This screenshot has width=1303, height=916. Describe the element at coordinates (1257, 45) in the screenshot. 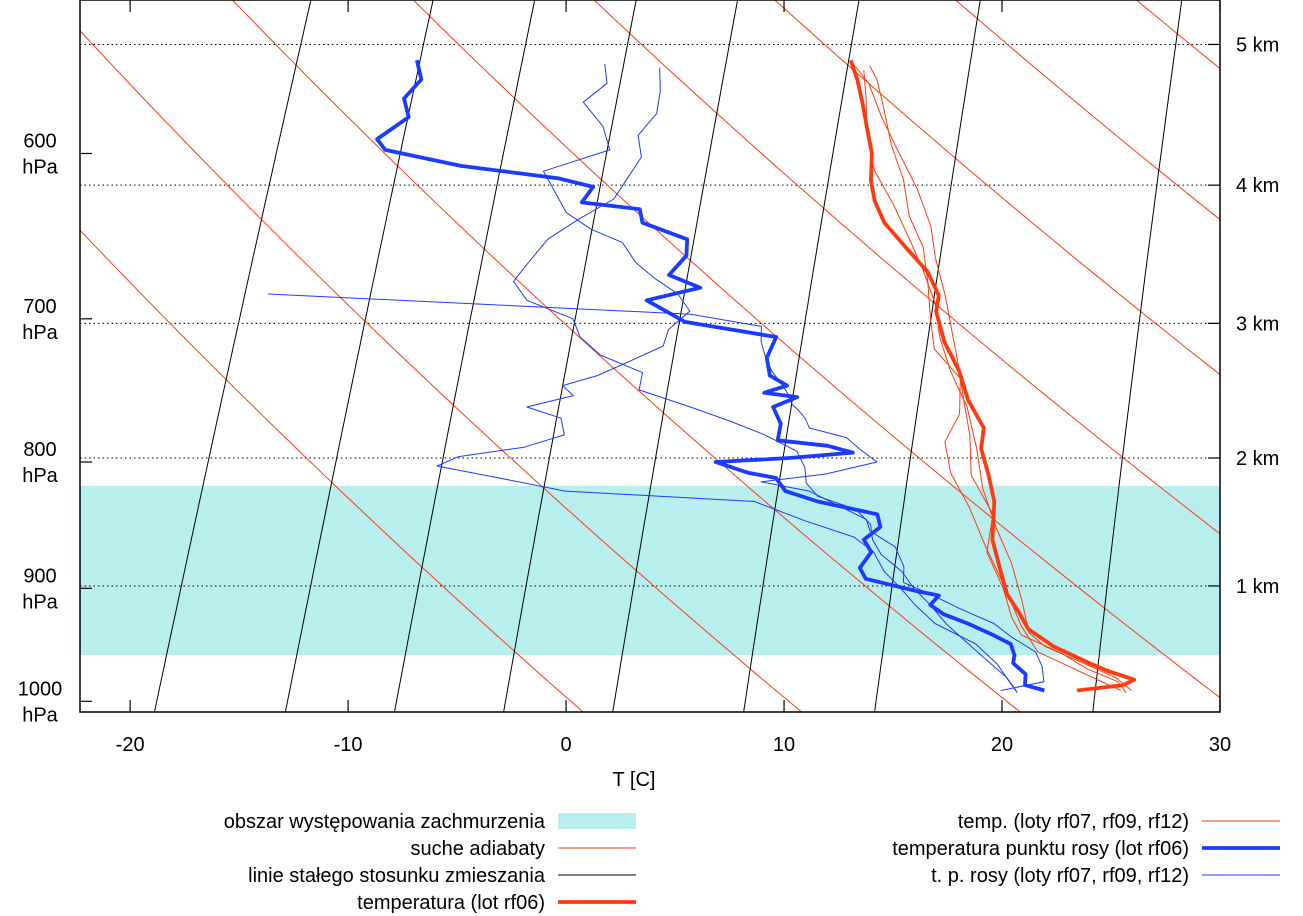

I see `altitude-tick-label: 5 km` at that location.